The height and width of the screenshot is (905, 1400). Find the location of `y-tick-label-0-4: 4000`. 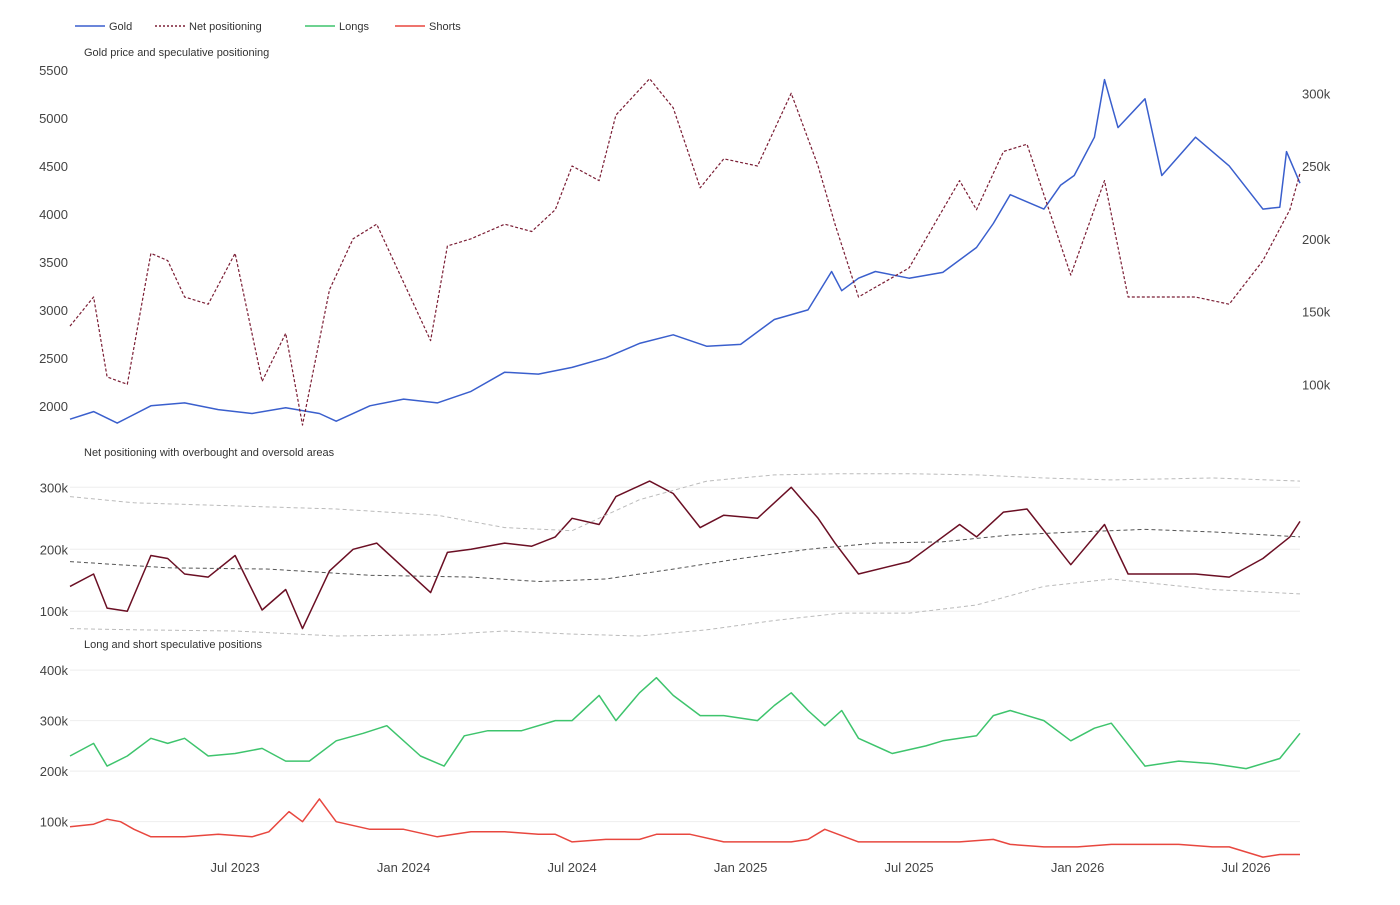

y-tick-label-0-4: 4000 is located at coordinates (53, 214).